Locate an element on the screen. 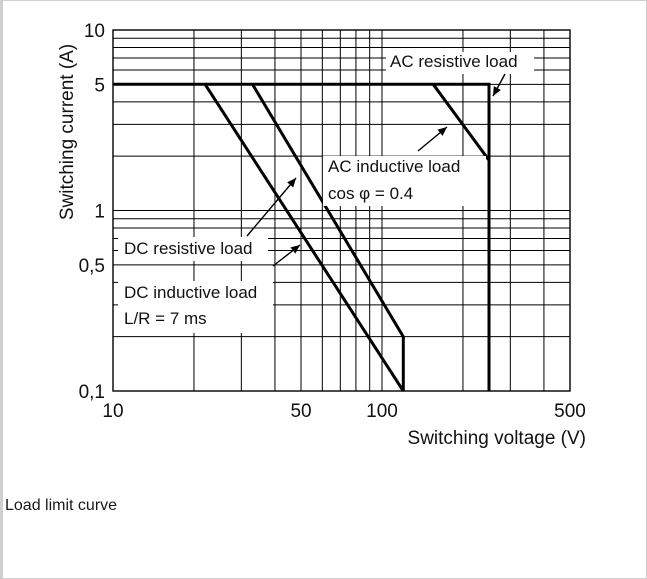  annotation-arrow-line is located at coordinates (271, 207).